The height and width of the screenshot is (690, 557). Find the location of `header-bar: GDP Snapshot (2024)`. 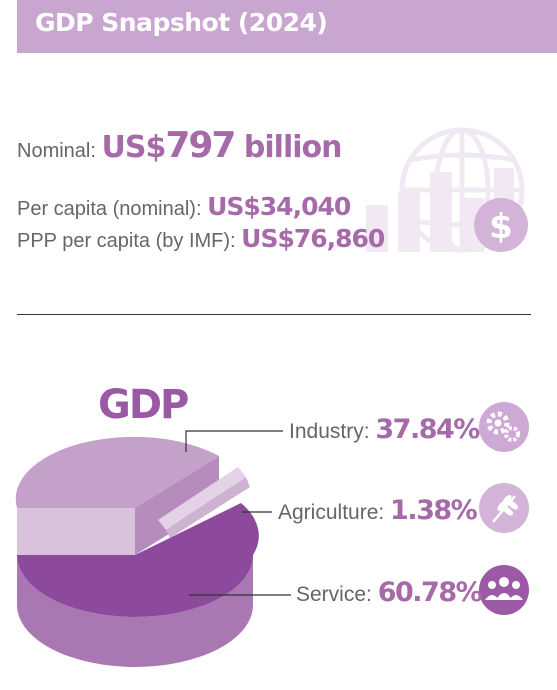

header-bar: GDP Snapshot (2024) is located at coordinates (287, 26).